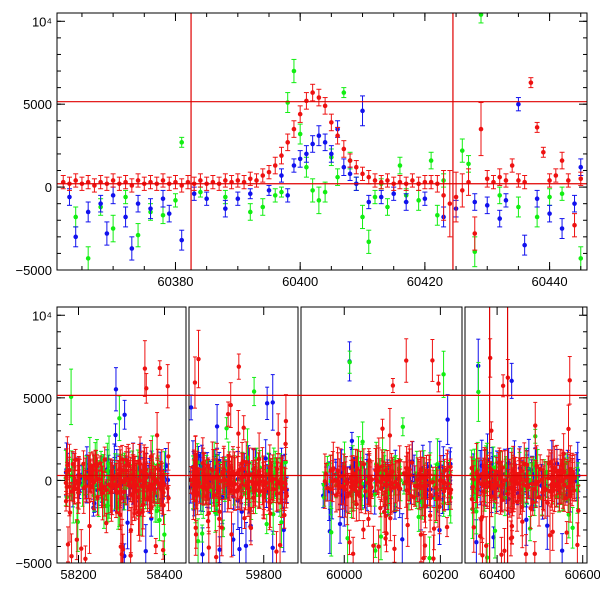  Describe the element at coordinates (425, 281) in the screenshot. I see `x-tick-label: 60420` at that location.